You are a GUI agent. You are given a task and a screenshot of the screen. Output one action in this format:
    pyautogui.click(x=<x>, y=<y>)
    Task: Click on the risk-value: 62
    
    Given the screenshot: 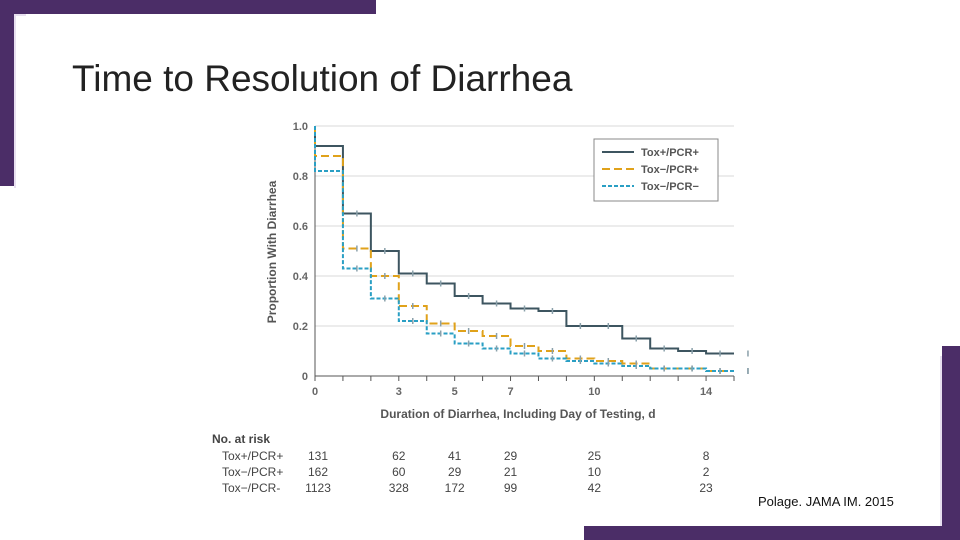 What is the action you would take?
    pyautogui.click(x=399, y=456)
    